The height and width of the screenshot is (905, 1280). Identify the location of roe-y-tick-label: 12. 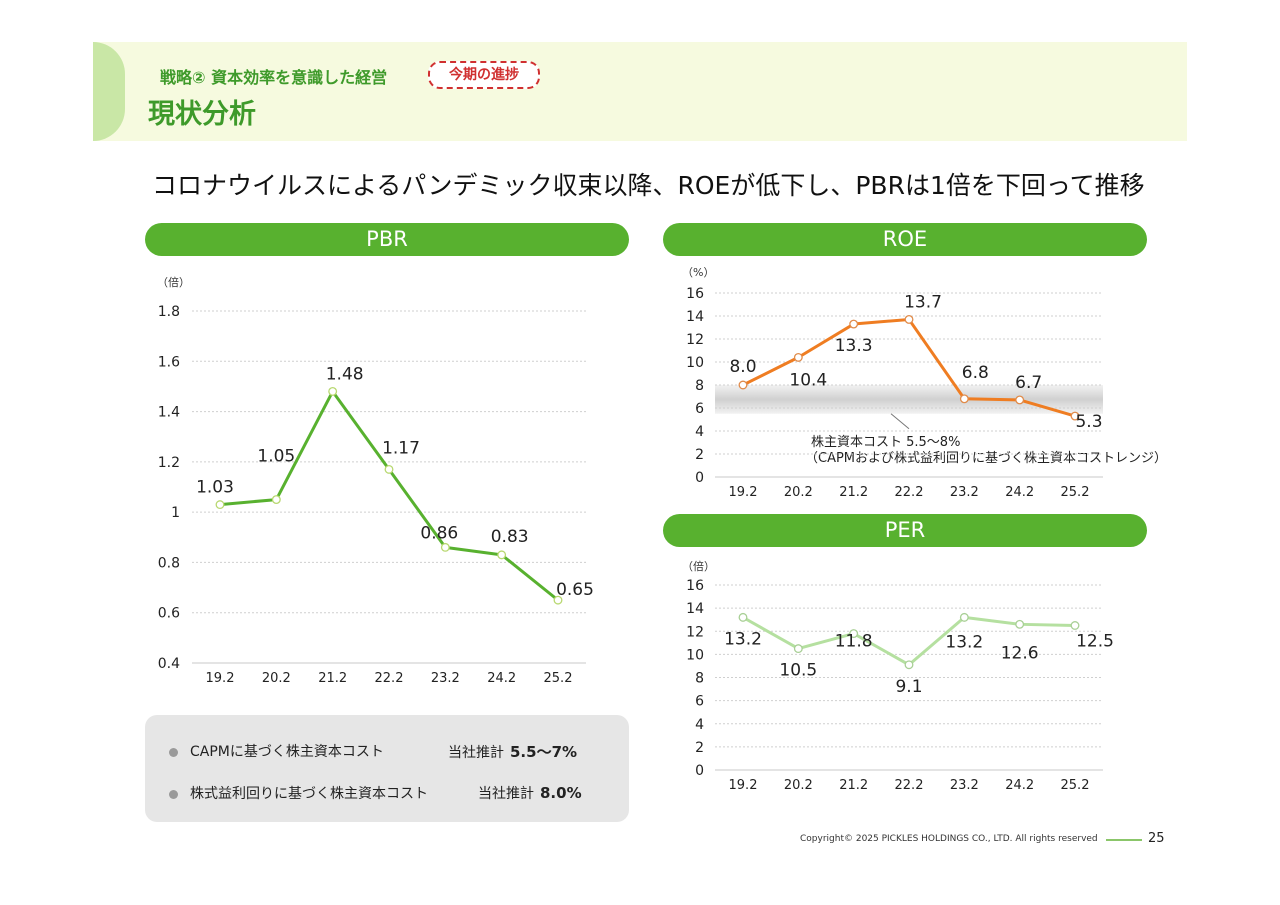
(695, 340).